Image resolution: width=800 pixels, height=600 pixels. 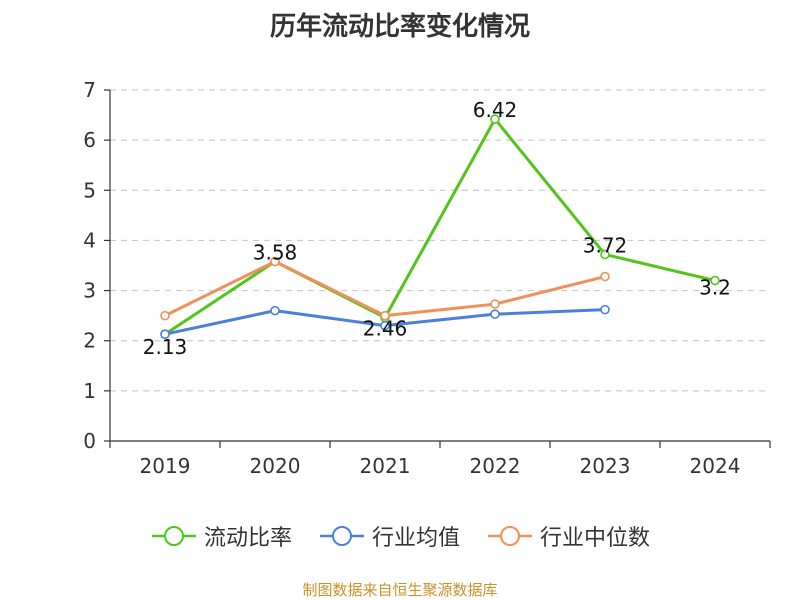 What do you see at coordinates (247, 538) in the screenshot?
I see `legend-label-series-0: 流动比率` at bounding box center [247, 538].